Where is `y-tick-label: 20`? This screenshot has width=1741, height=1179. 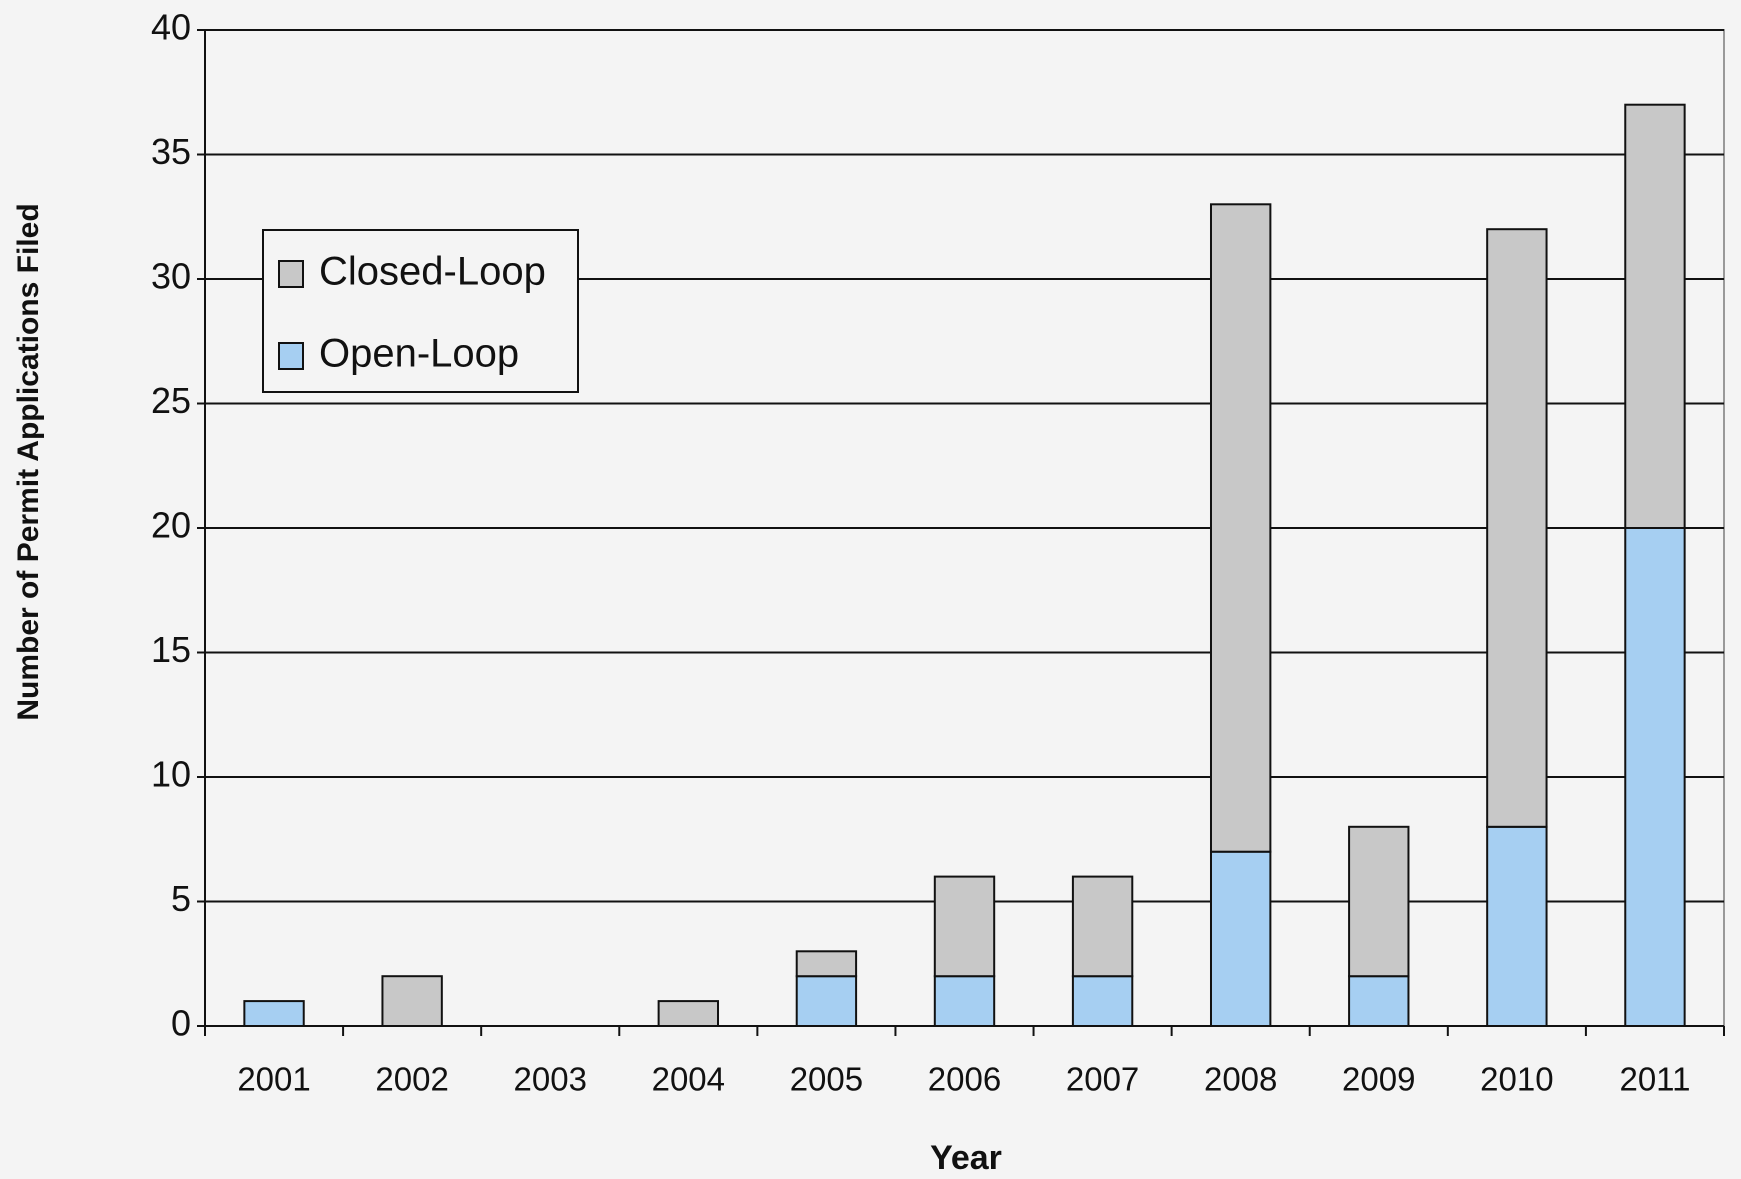 y-tick-label: 20 is located at coordinates (171, 525).